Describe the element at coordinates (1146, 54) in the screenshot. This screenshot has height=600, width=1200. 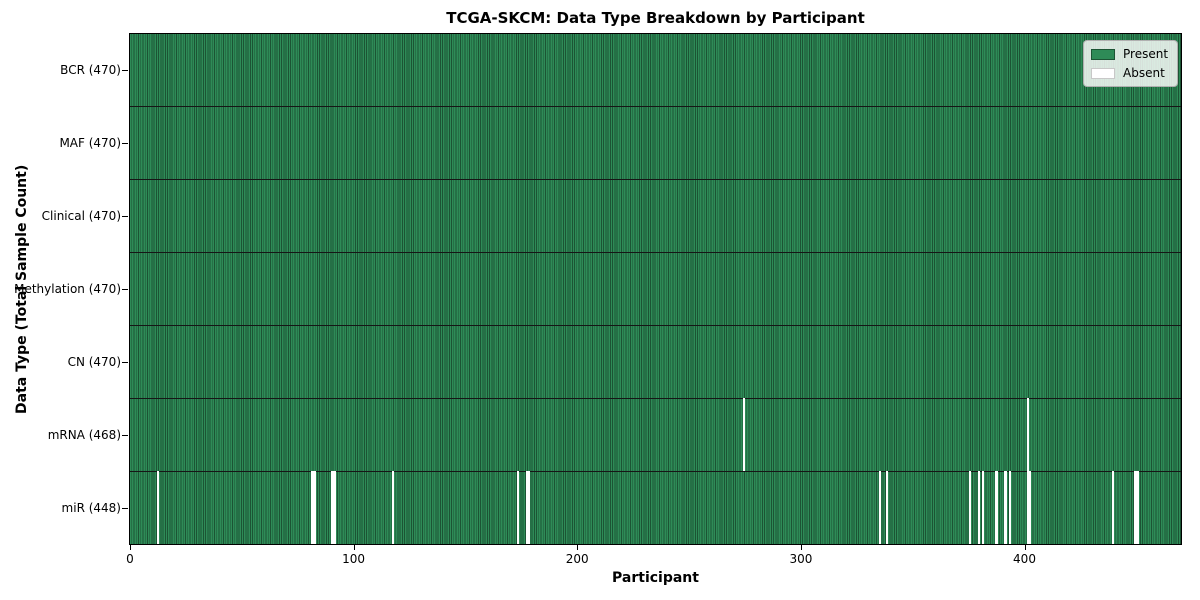
I see `legend-label-present: Present` at that location.